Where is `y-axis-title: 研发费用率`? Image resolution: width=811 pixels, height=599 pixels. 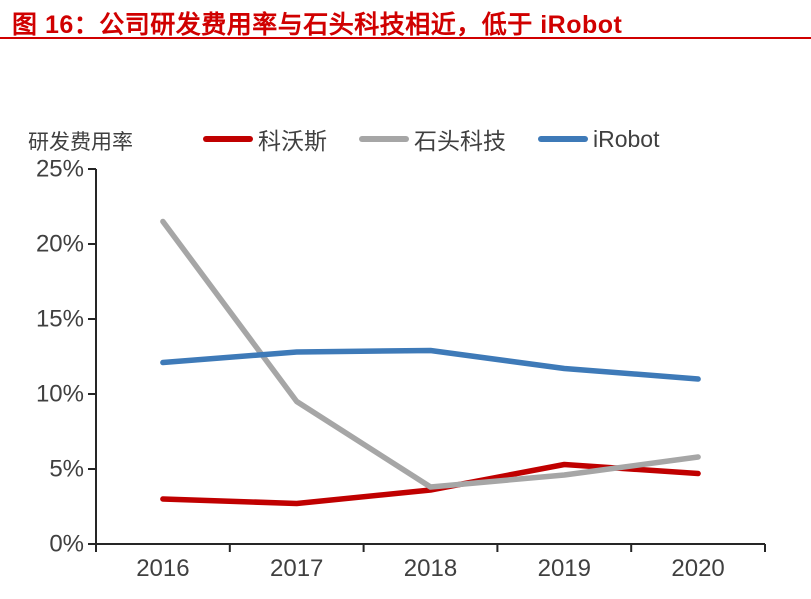 y-axis-title: 研发费用率 is located at coordinates (80, 142).